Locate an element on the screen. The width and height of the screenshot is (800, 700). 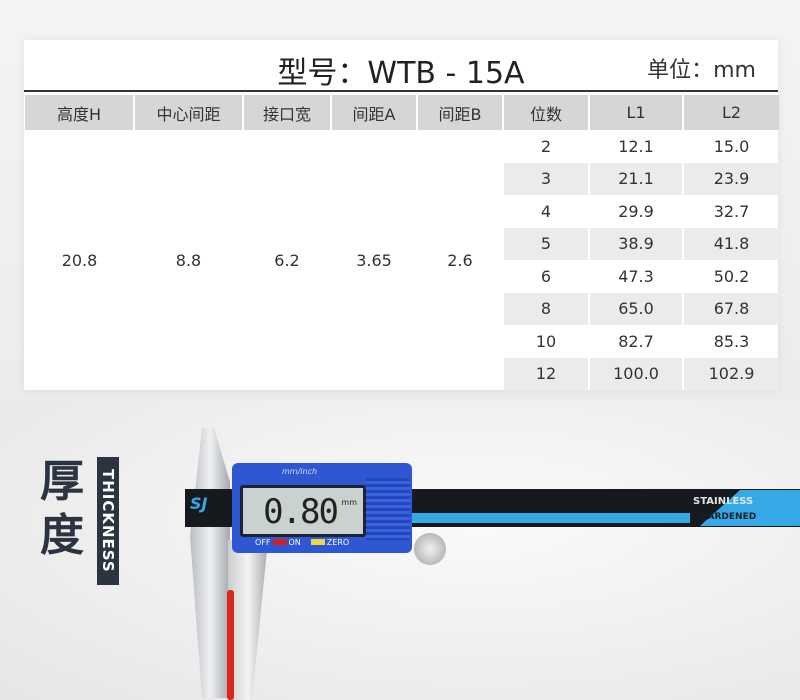
column-header: 间距B is located at coordinates (459, 112).